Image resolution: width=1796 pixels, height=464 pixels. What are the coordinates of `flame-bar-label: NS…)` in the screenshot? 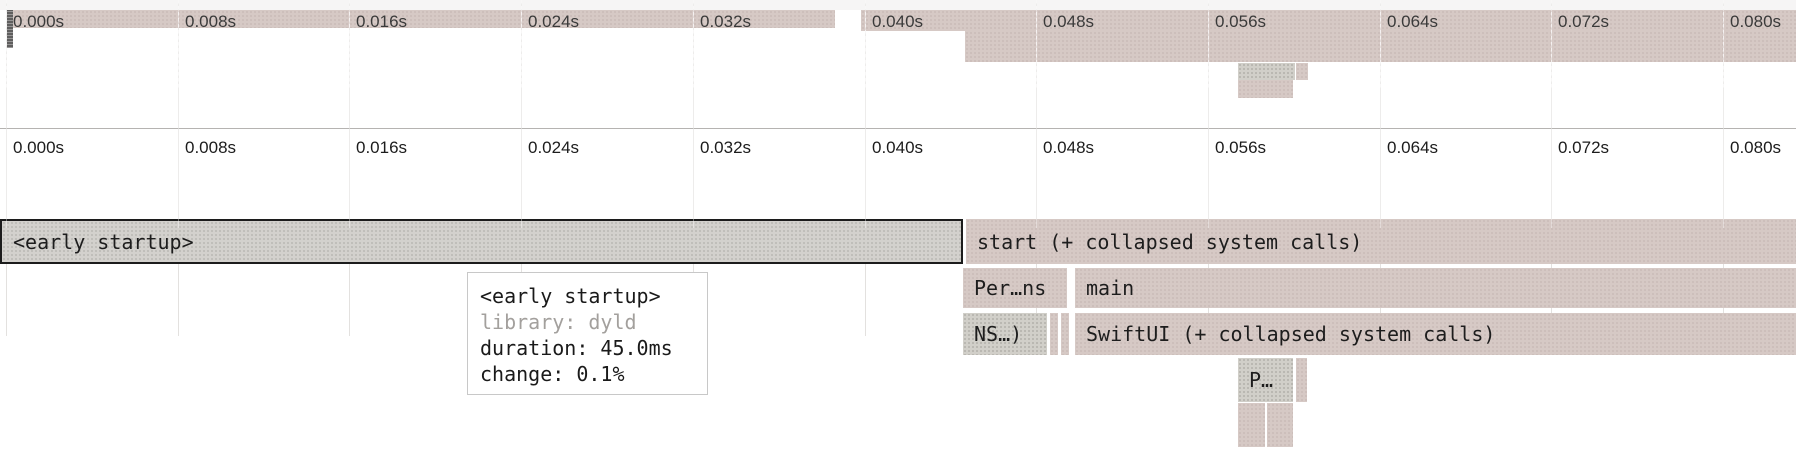 It's located at (998, 334).